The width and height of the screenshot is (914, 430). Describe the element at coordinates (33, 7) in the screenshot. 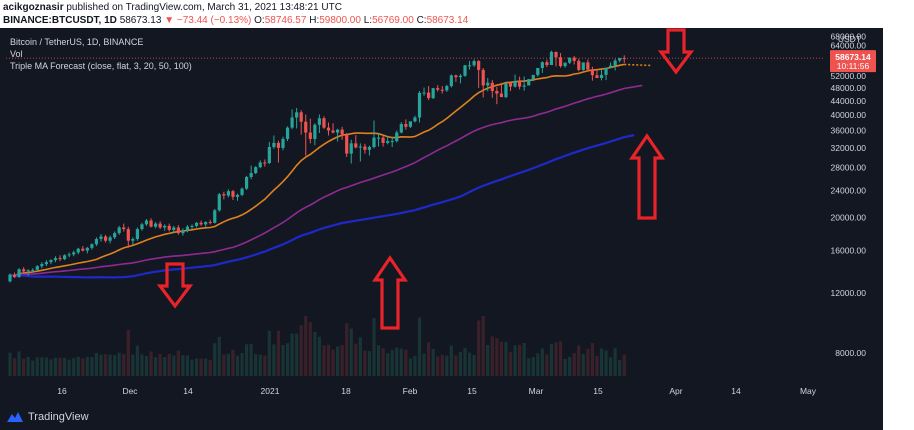

I see `publisher-name: acikgoznasir` at that location.